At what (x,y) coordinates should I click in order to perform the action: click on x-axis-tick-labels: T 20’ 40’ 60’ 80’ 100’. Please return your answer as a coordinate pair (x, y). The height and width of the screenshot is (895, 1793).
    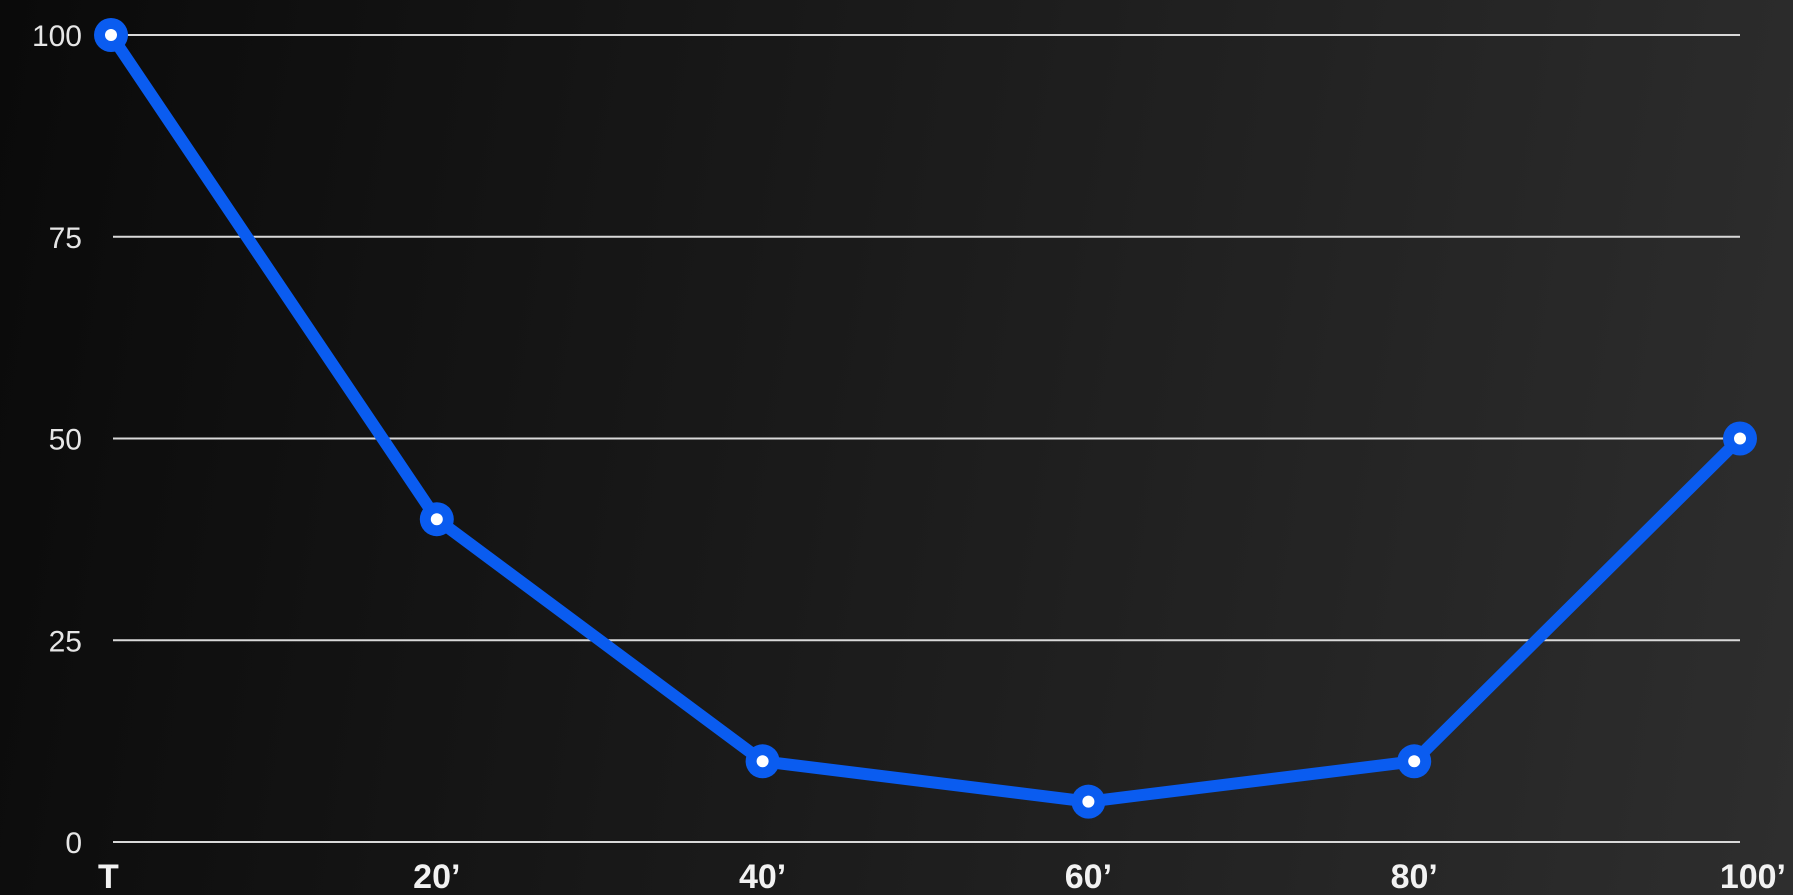
    Looking at the image, I should click on (942, 876).